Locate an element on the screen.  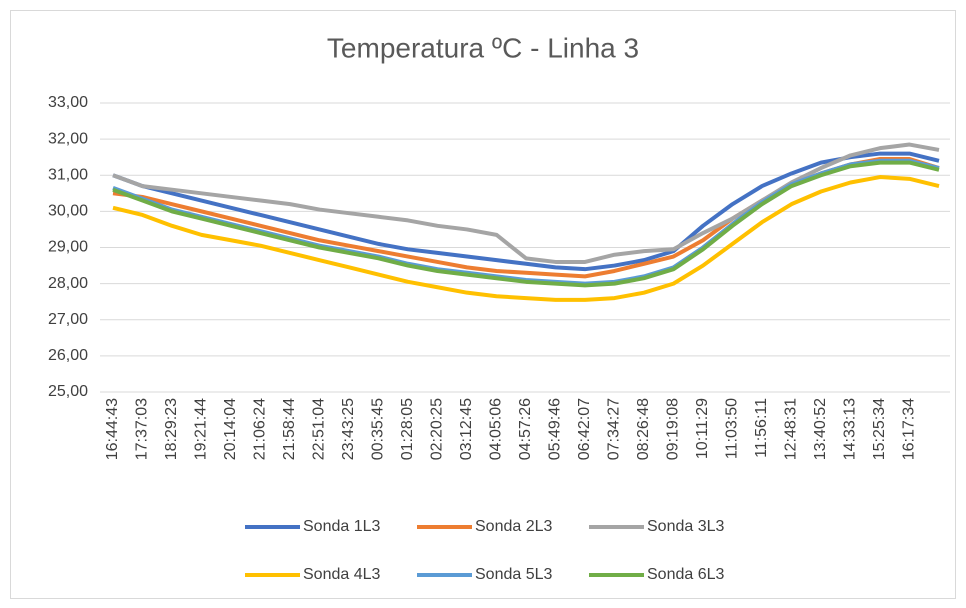
x-tick-label: 11:03:50 is located at coordinates (732, 428).